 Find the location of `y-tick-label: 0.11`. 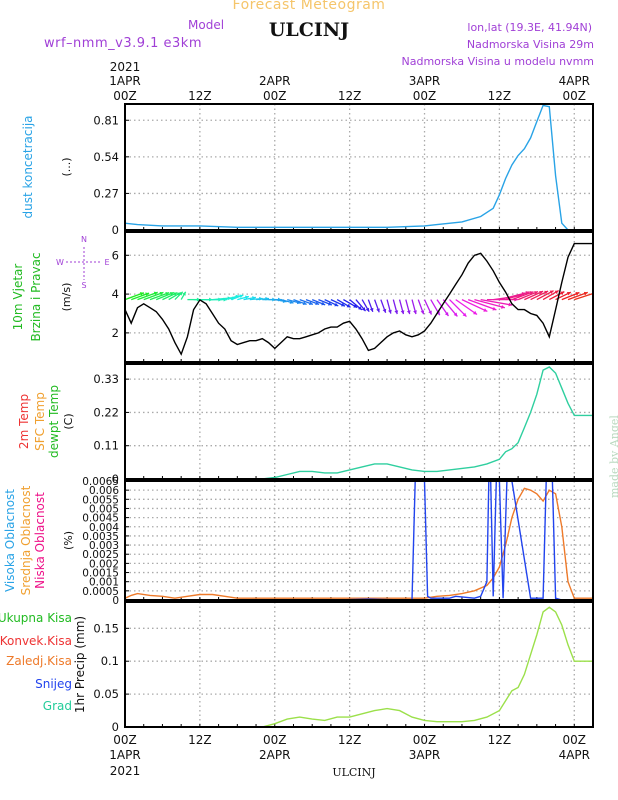

y-tick-label: 0.11 is located at coordinates (106, 446).